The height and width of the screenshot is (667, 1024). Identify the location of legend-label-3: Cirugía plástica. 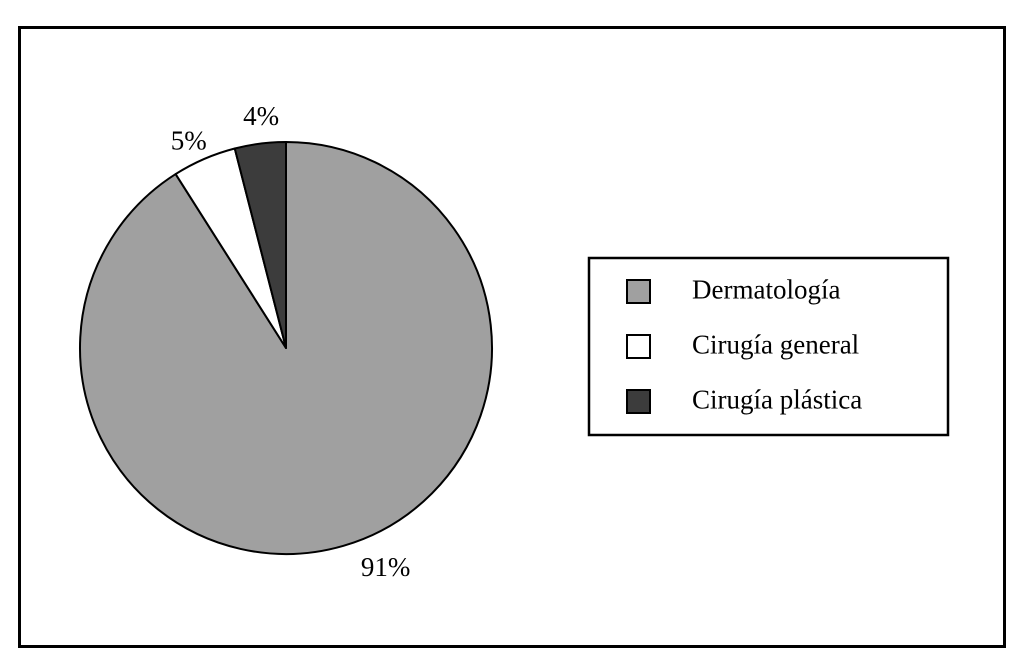
(777, 400).